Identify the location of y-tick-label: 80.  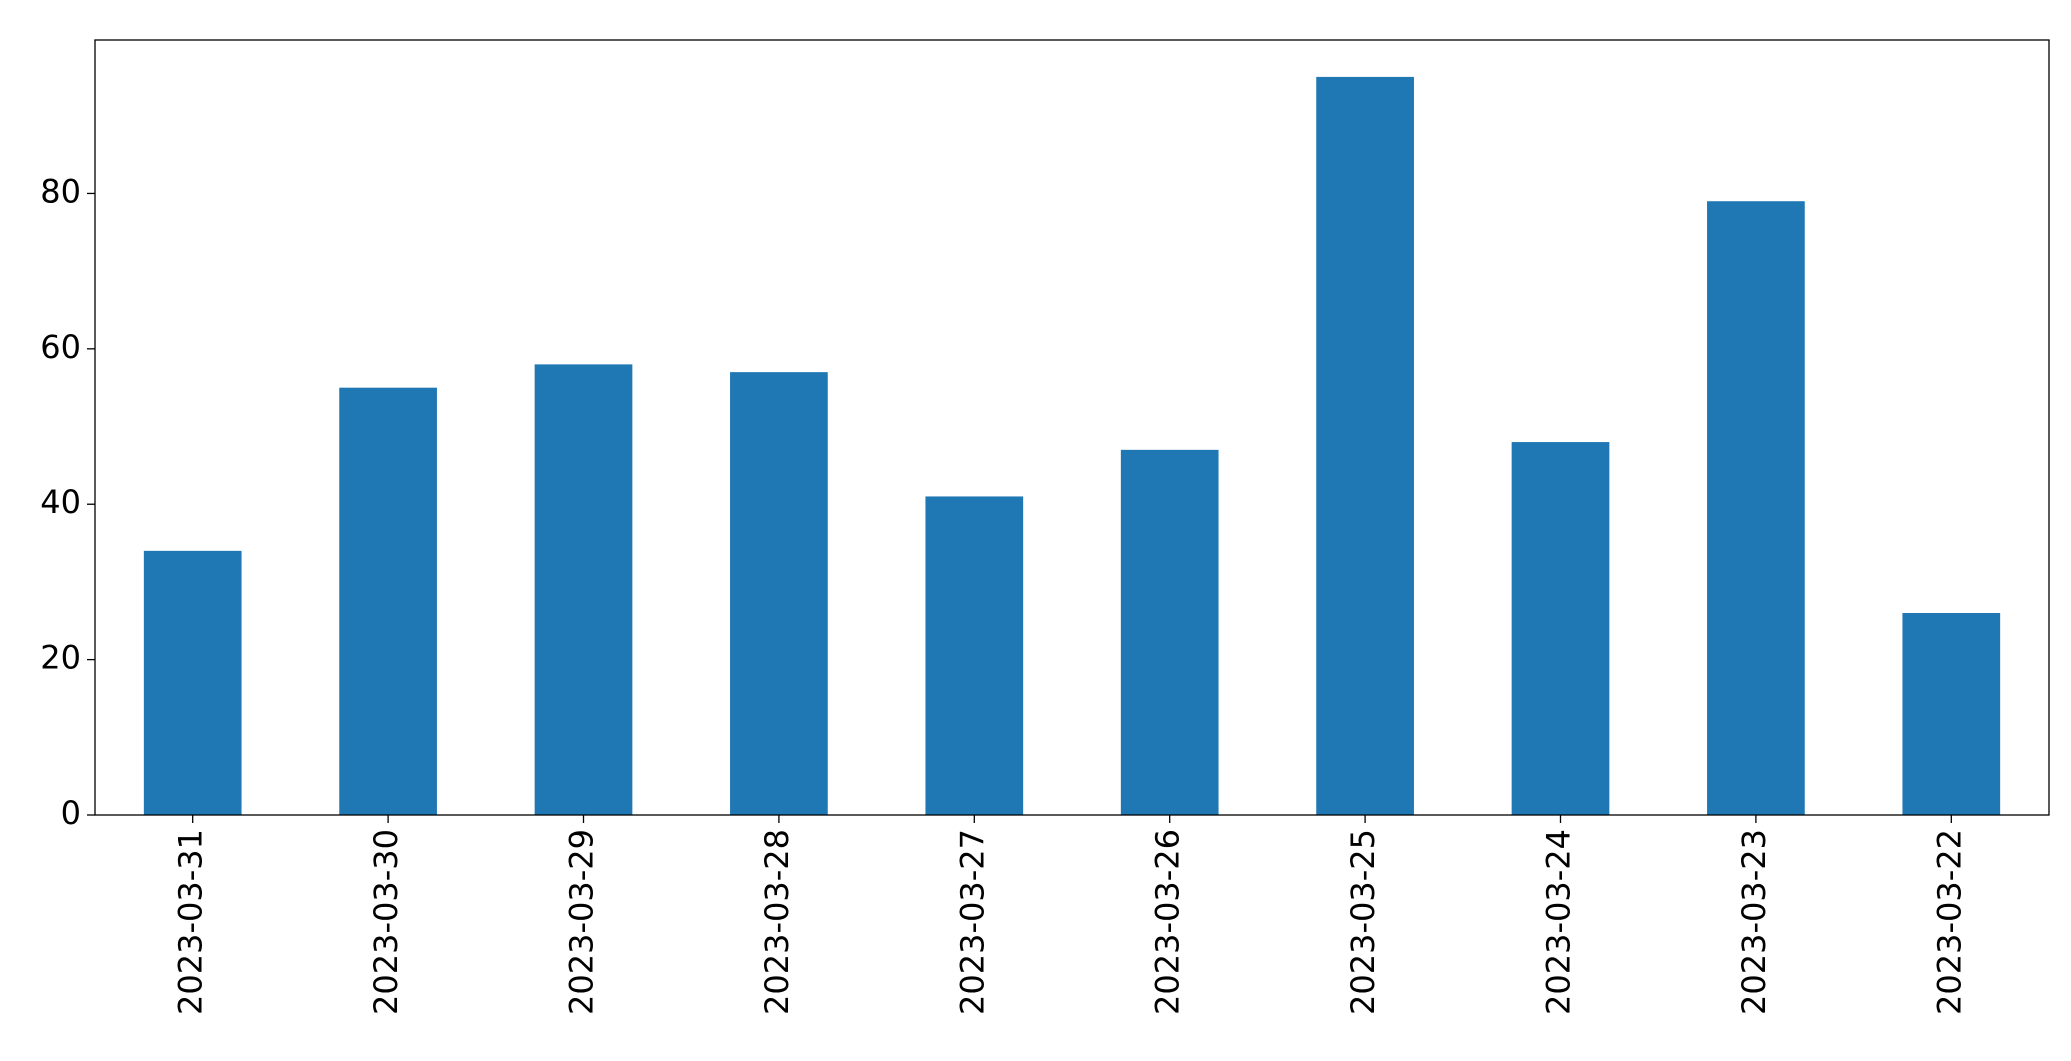
(60, 191).